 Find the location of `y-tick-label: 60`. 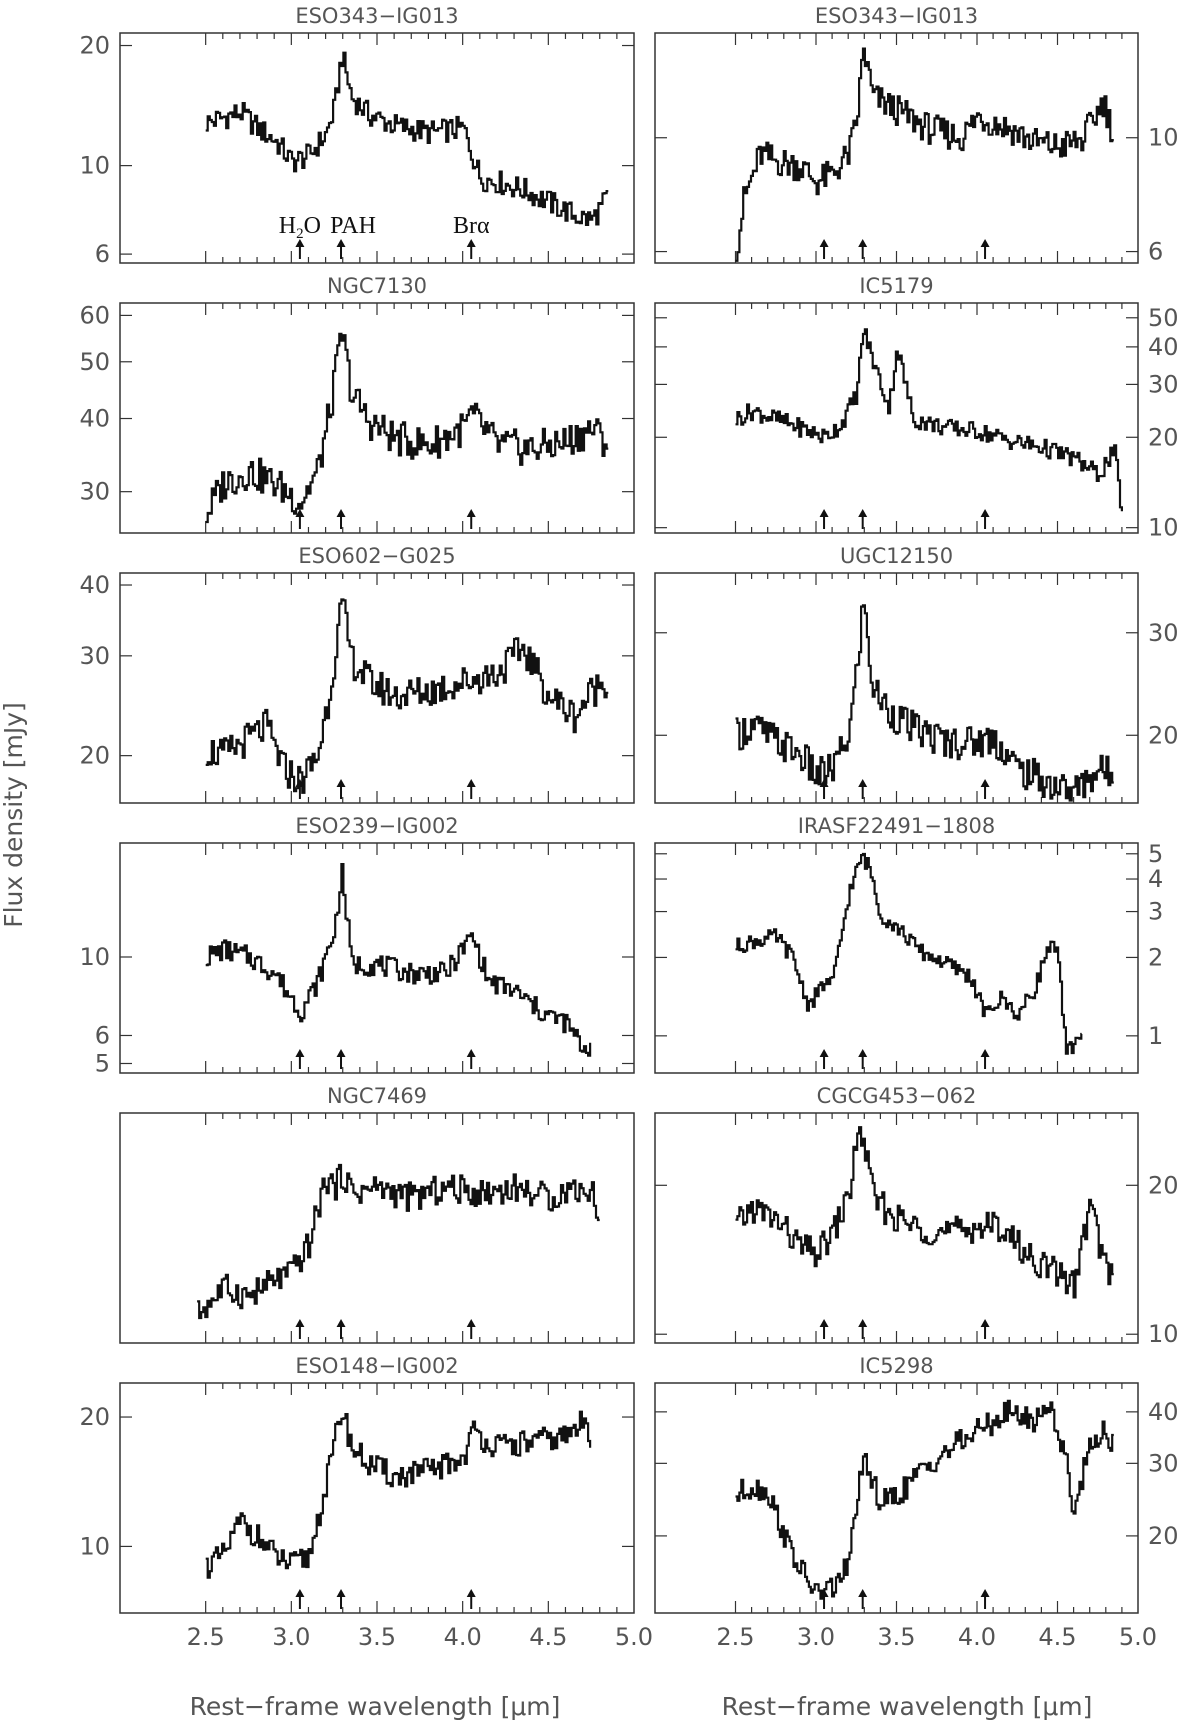

y-tick-label: 60 is located at coordinates (94, 315).